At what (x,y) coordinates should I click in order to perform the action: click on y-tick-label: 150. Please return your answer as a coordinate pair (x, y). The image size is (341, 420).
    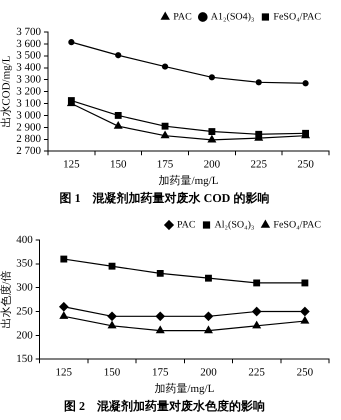
    Looking at the image, I should click on (25, 359).